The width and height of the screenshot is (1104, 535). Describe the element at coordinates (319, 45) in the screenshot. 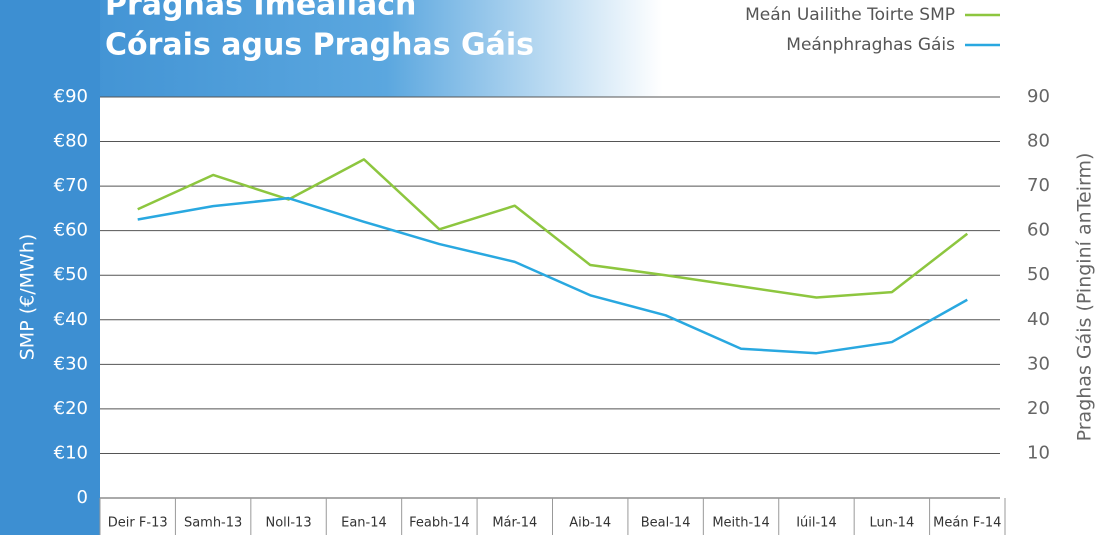

I see `chart-title: Córais agus Praghas Gáis` at that location.